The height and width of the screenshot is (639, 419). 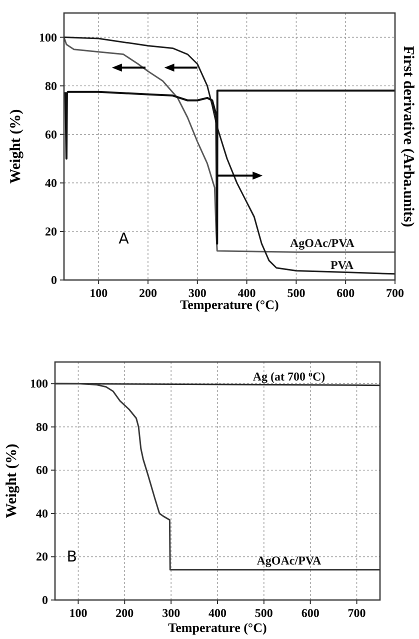 What do you see at coordinates (342, 265) in the screenshot?
I see `series-label: PVA` at bounding box center [342, 265].